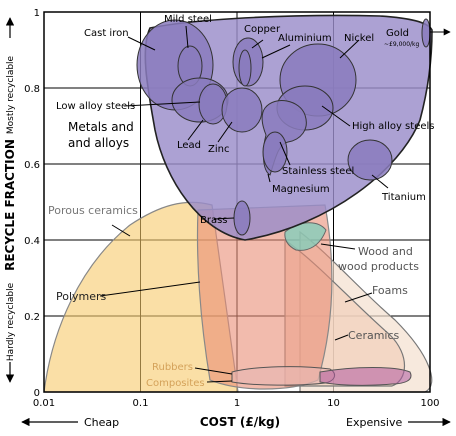 The image size is (456, 436). Describe the element at coordinates (189, 145) in the screenshot. I see `label-lead: Lead` at that location.